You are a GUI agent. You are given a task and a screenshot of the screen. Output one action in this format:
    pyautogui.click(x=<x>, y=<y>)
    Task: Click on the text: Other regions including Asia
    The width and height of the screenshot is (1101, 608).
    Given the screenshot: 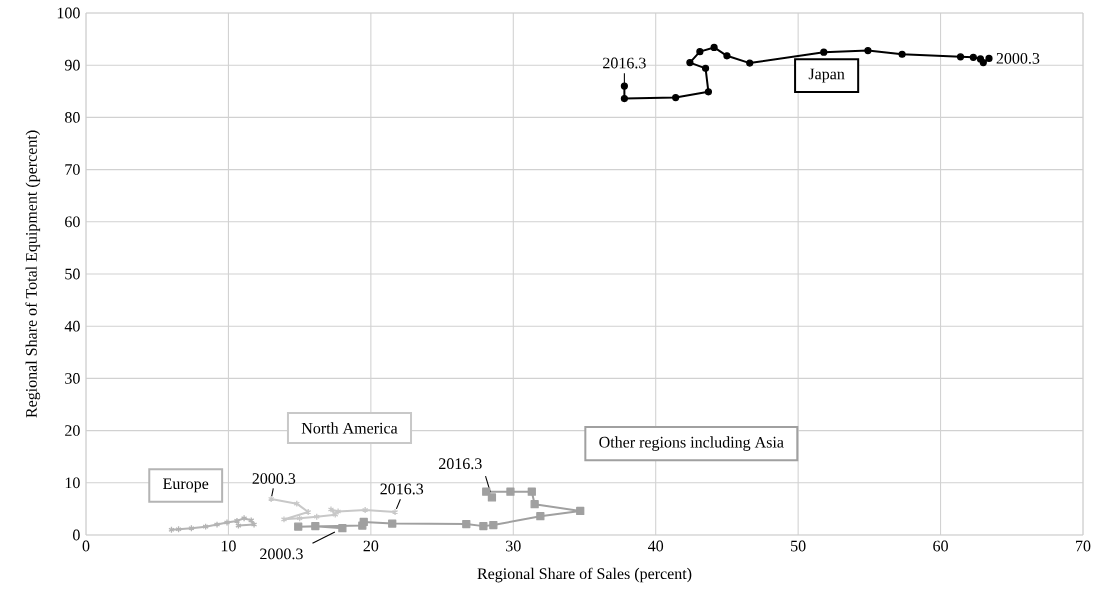 What is the action you would take?
    pyautogui.click(x=691, y=443)
    